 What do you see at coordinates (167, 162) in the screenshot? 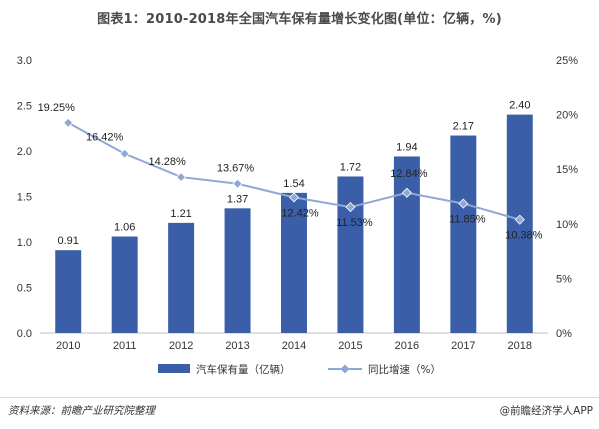
I see `line-value-label: 14.28%` at bounding box center [167, 162].